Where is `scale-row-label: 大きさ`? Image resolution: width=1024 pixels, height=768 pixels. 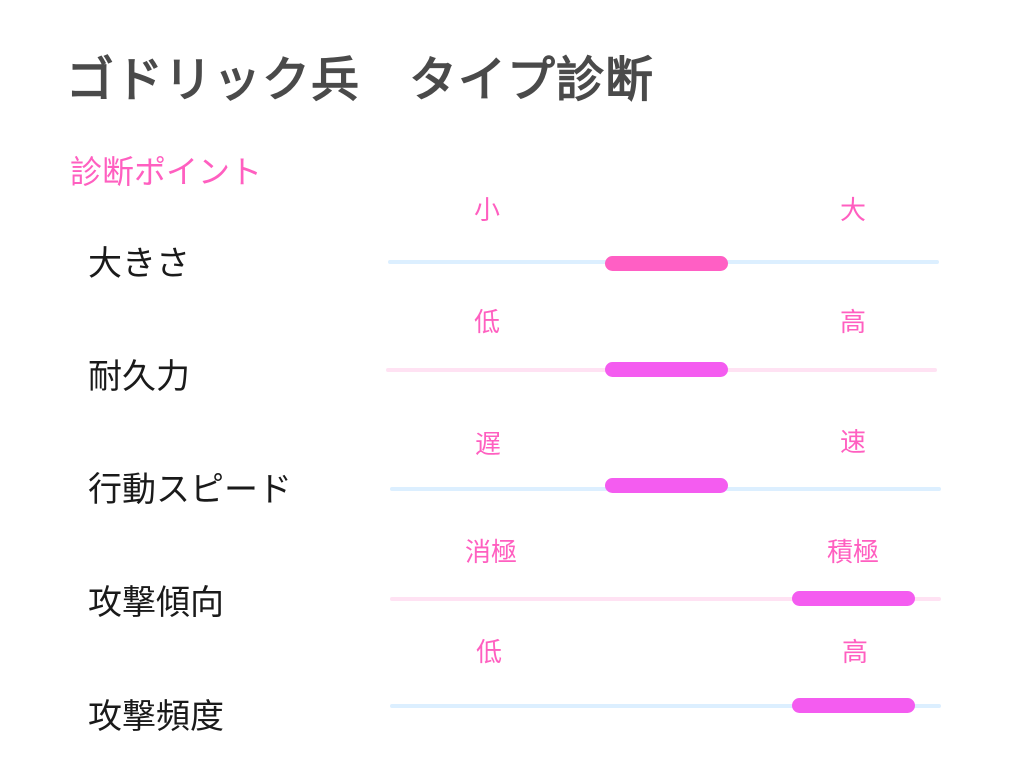
scale-row-label: 大きさ is located at coordinates (139, 264).